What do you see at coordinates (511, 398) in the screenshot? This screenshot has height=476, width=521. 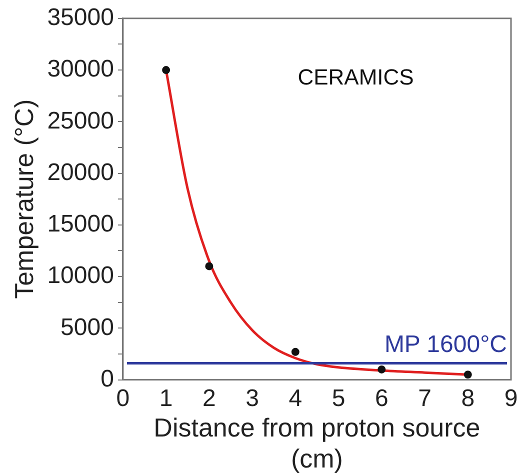 I see `x-tick-label: 9` at bounding box center [511, 398].